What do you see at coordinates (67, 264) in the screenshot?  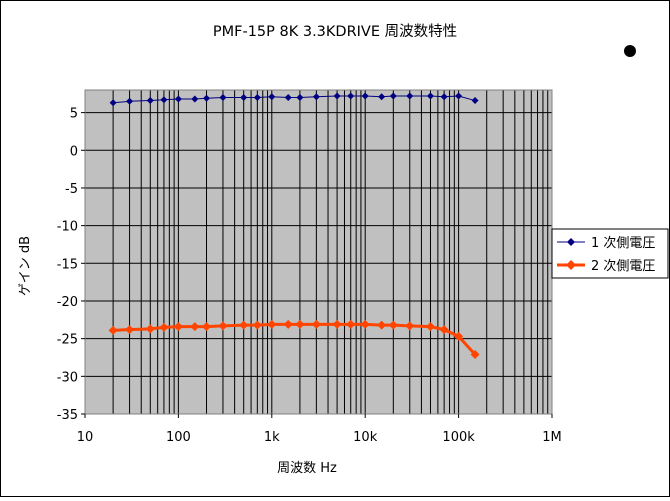 I see `y-tick-label: -15` at bounding box center [67, 264].